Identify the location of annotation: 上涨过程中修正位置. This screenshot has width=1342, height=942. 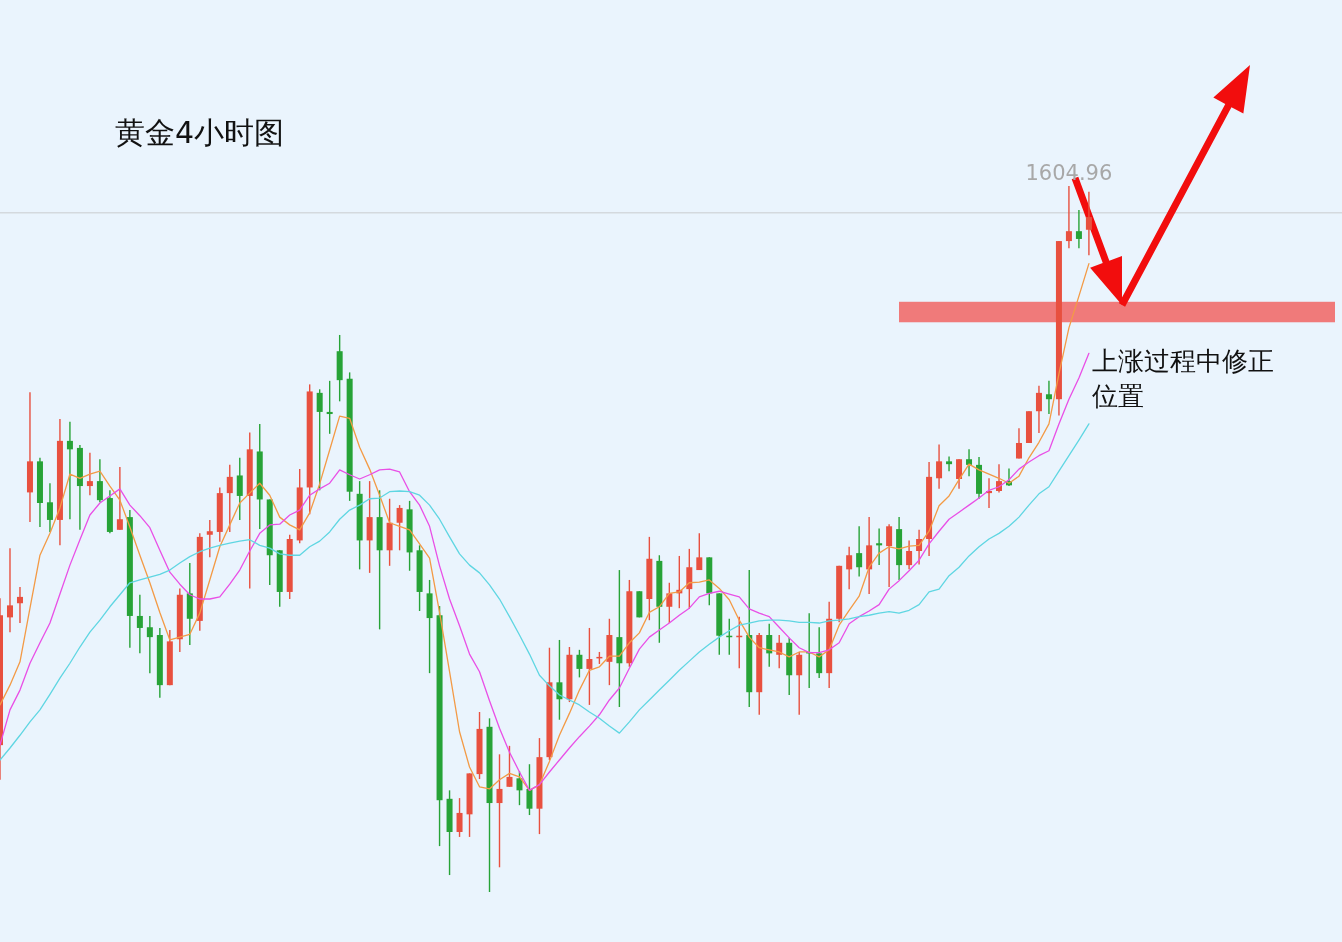
(1183, 378).